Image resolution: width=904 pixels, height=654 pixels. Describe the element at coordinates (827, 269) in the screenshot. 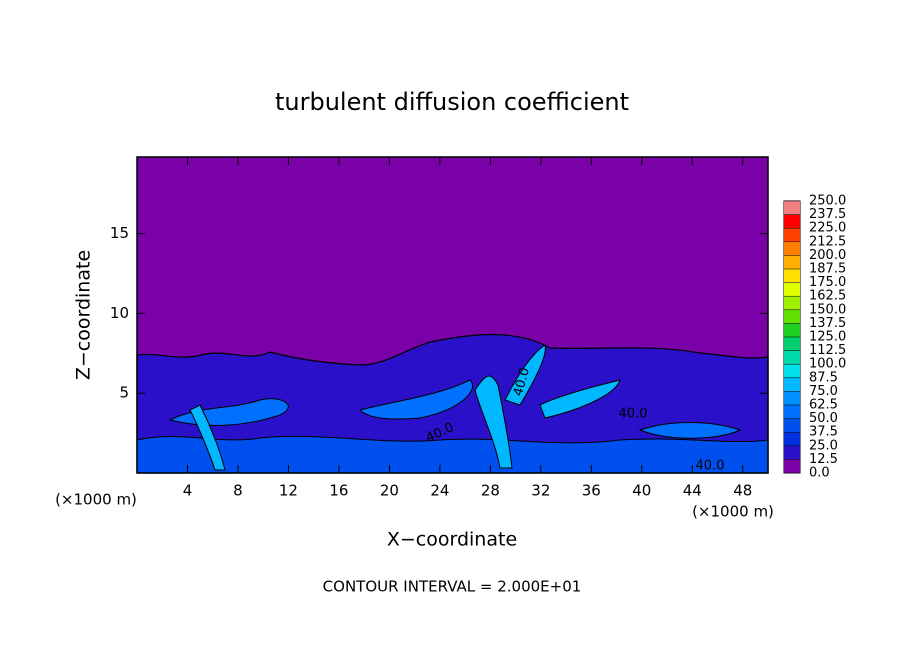

I see `colorbar-label: 187.5` at that location.